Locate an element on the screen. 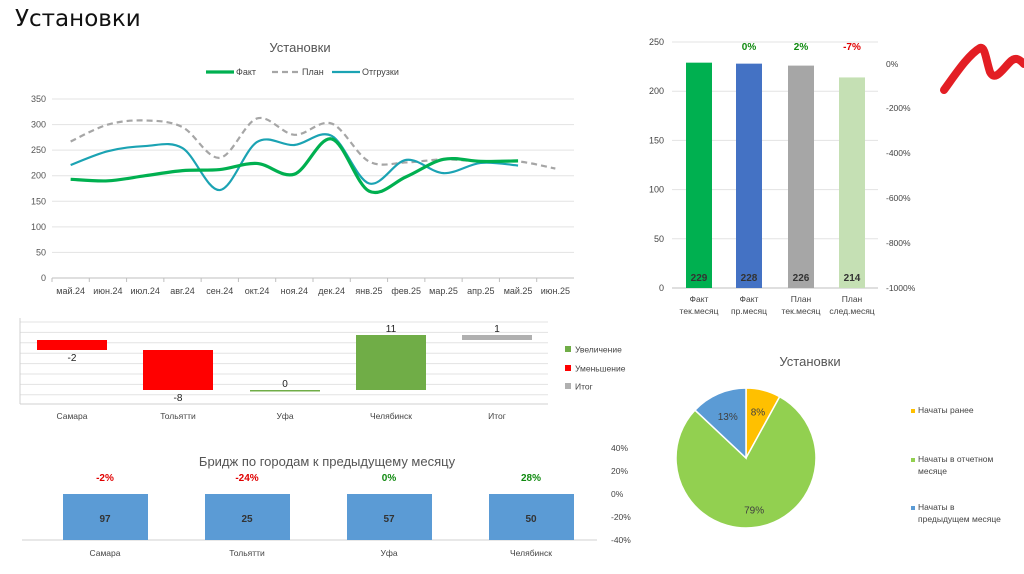 This screenshot has width=1024, height=574. bar-value-label: 25 is located at coordinates (247, 519).